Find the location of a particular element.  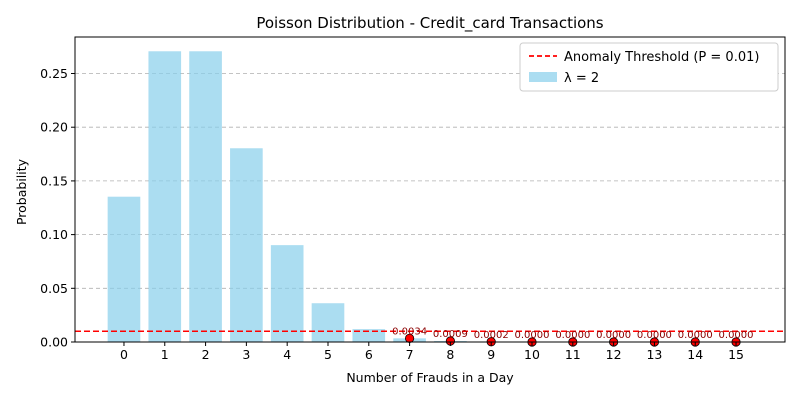

x-tick-label: 0 is located at coordinates (124, 354).